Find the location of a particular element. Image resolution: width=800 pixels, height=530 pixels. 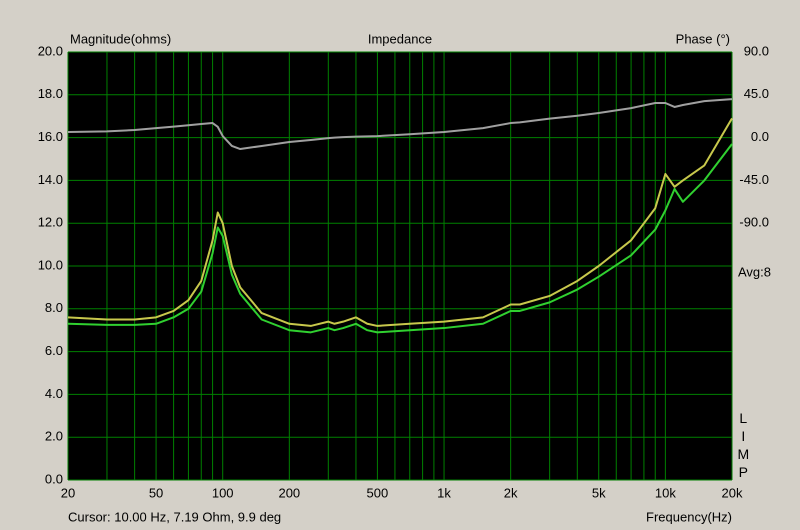

status-text: Cursor: 10.00 Hz, 7.19 Ohm, 9.9 deg is located at coordinates (174, 516).